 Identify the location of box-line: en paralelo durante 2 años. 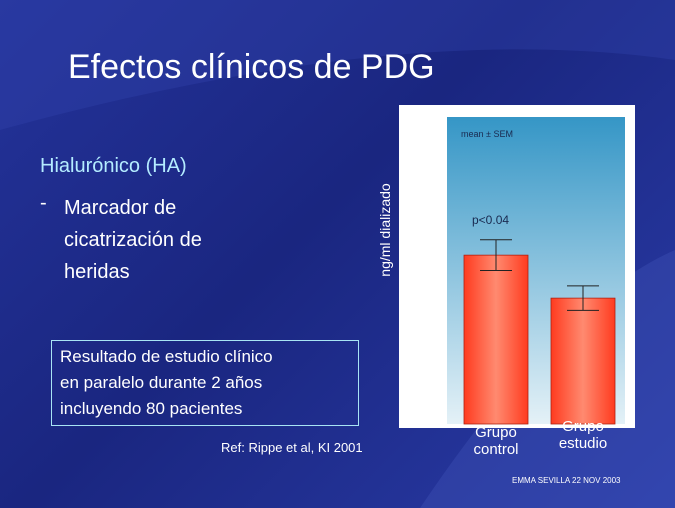
(161, 382).